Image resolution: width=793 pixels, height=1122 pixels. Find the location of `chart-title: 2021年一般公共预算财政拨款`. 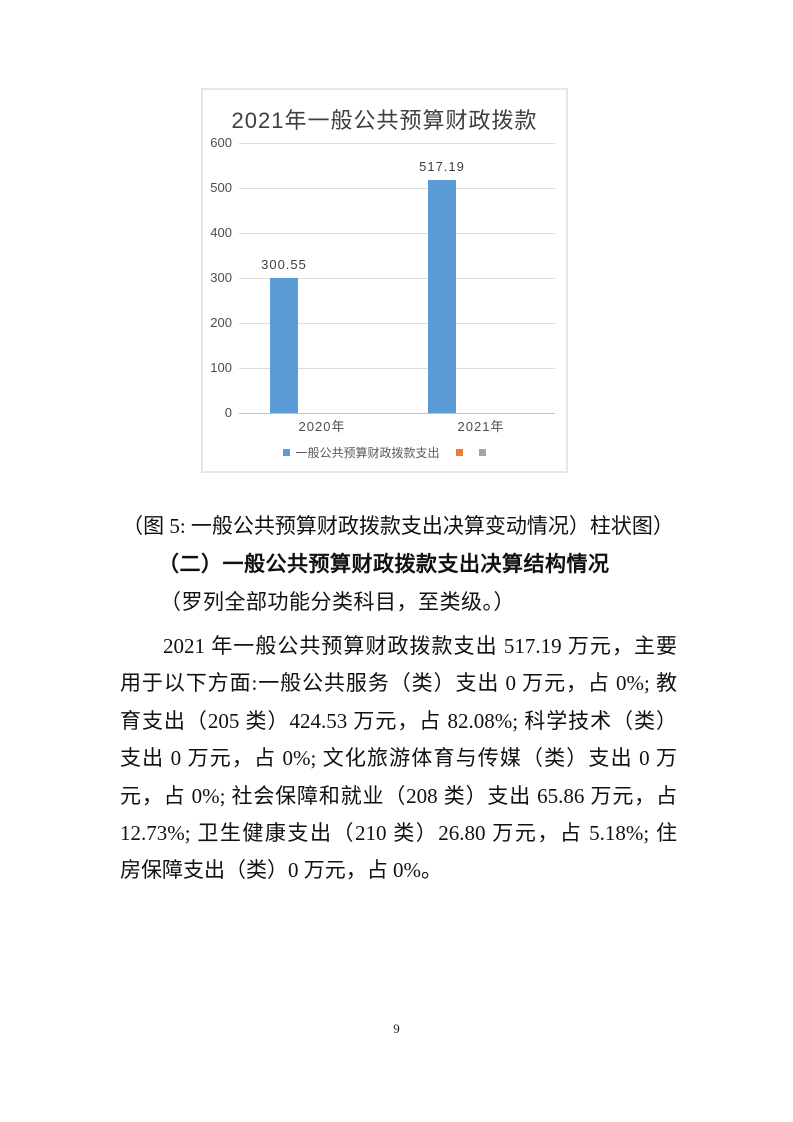

chart-title: 2021年一般公共预算财政拨款 is located at coordinates (384, 120).